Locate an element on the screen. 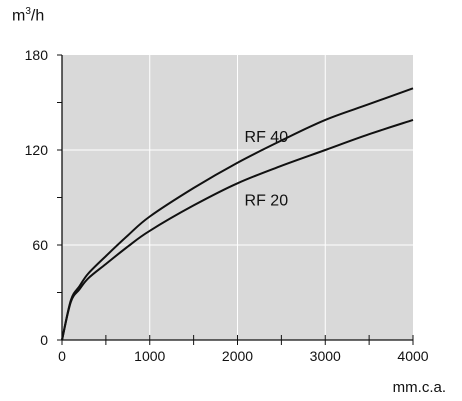 The height and width of the screenshot is (401, 462). y-tick-label: 180 is located at coordinates (37, 55).